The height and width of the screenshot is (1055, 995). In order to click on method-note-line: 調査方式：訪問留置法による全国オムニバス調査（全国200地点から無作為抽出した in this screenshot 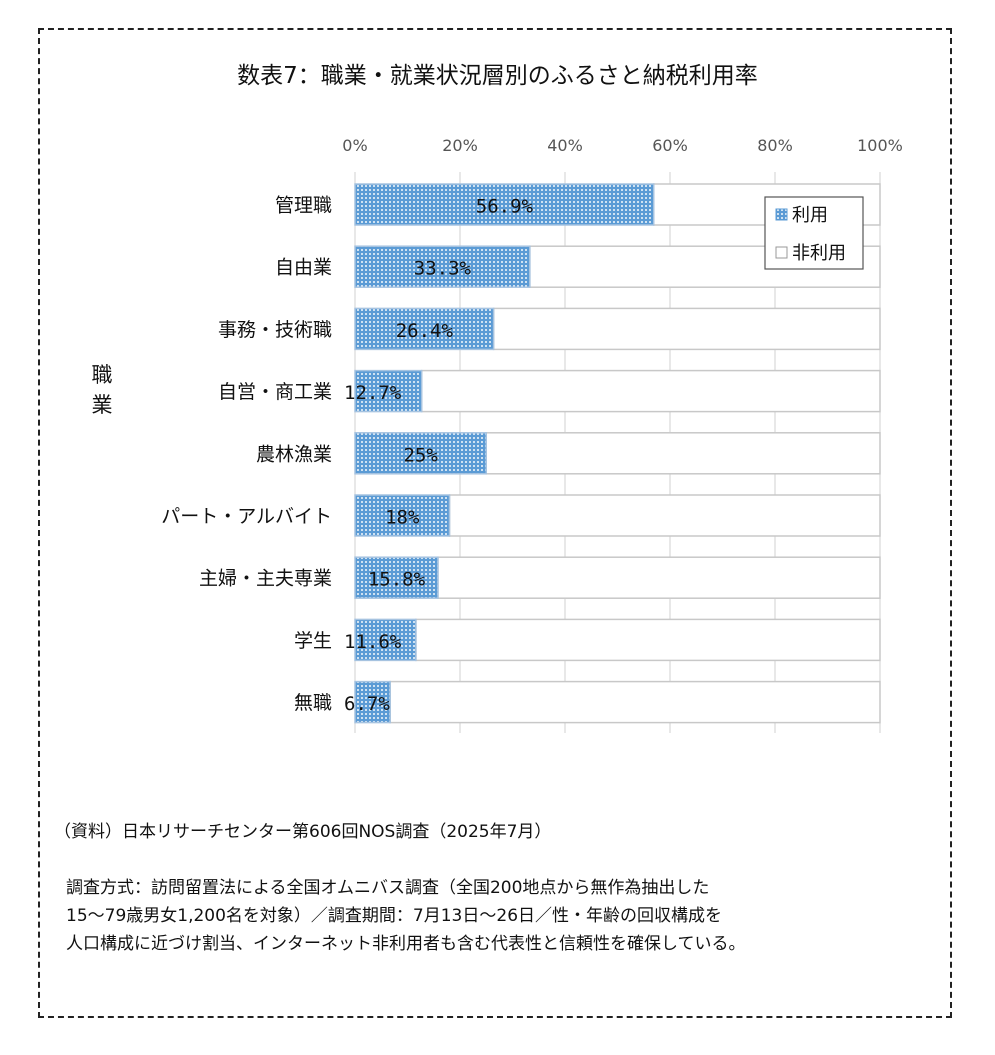, I will do `click(388, 888)`.